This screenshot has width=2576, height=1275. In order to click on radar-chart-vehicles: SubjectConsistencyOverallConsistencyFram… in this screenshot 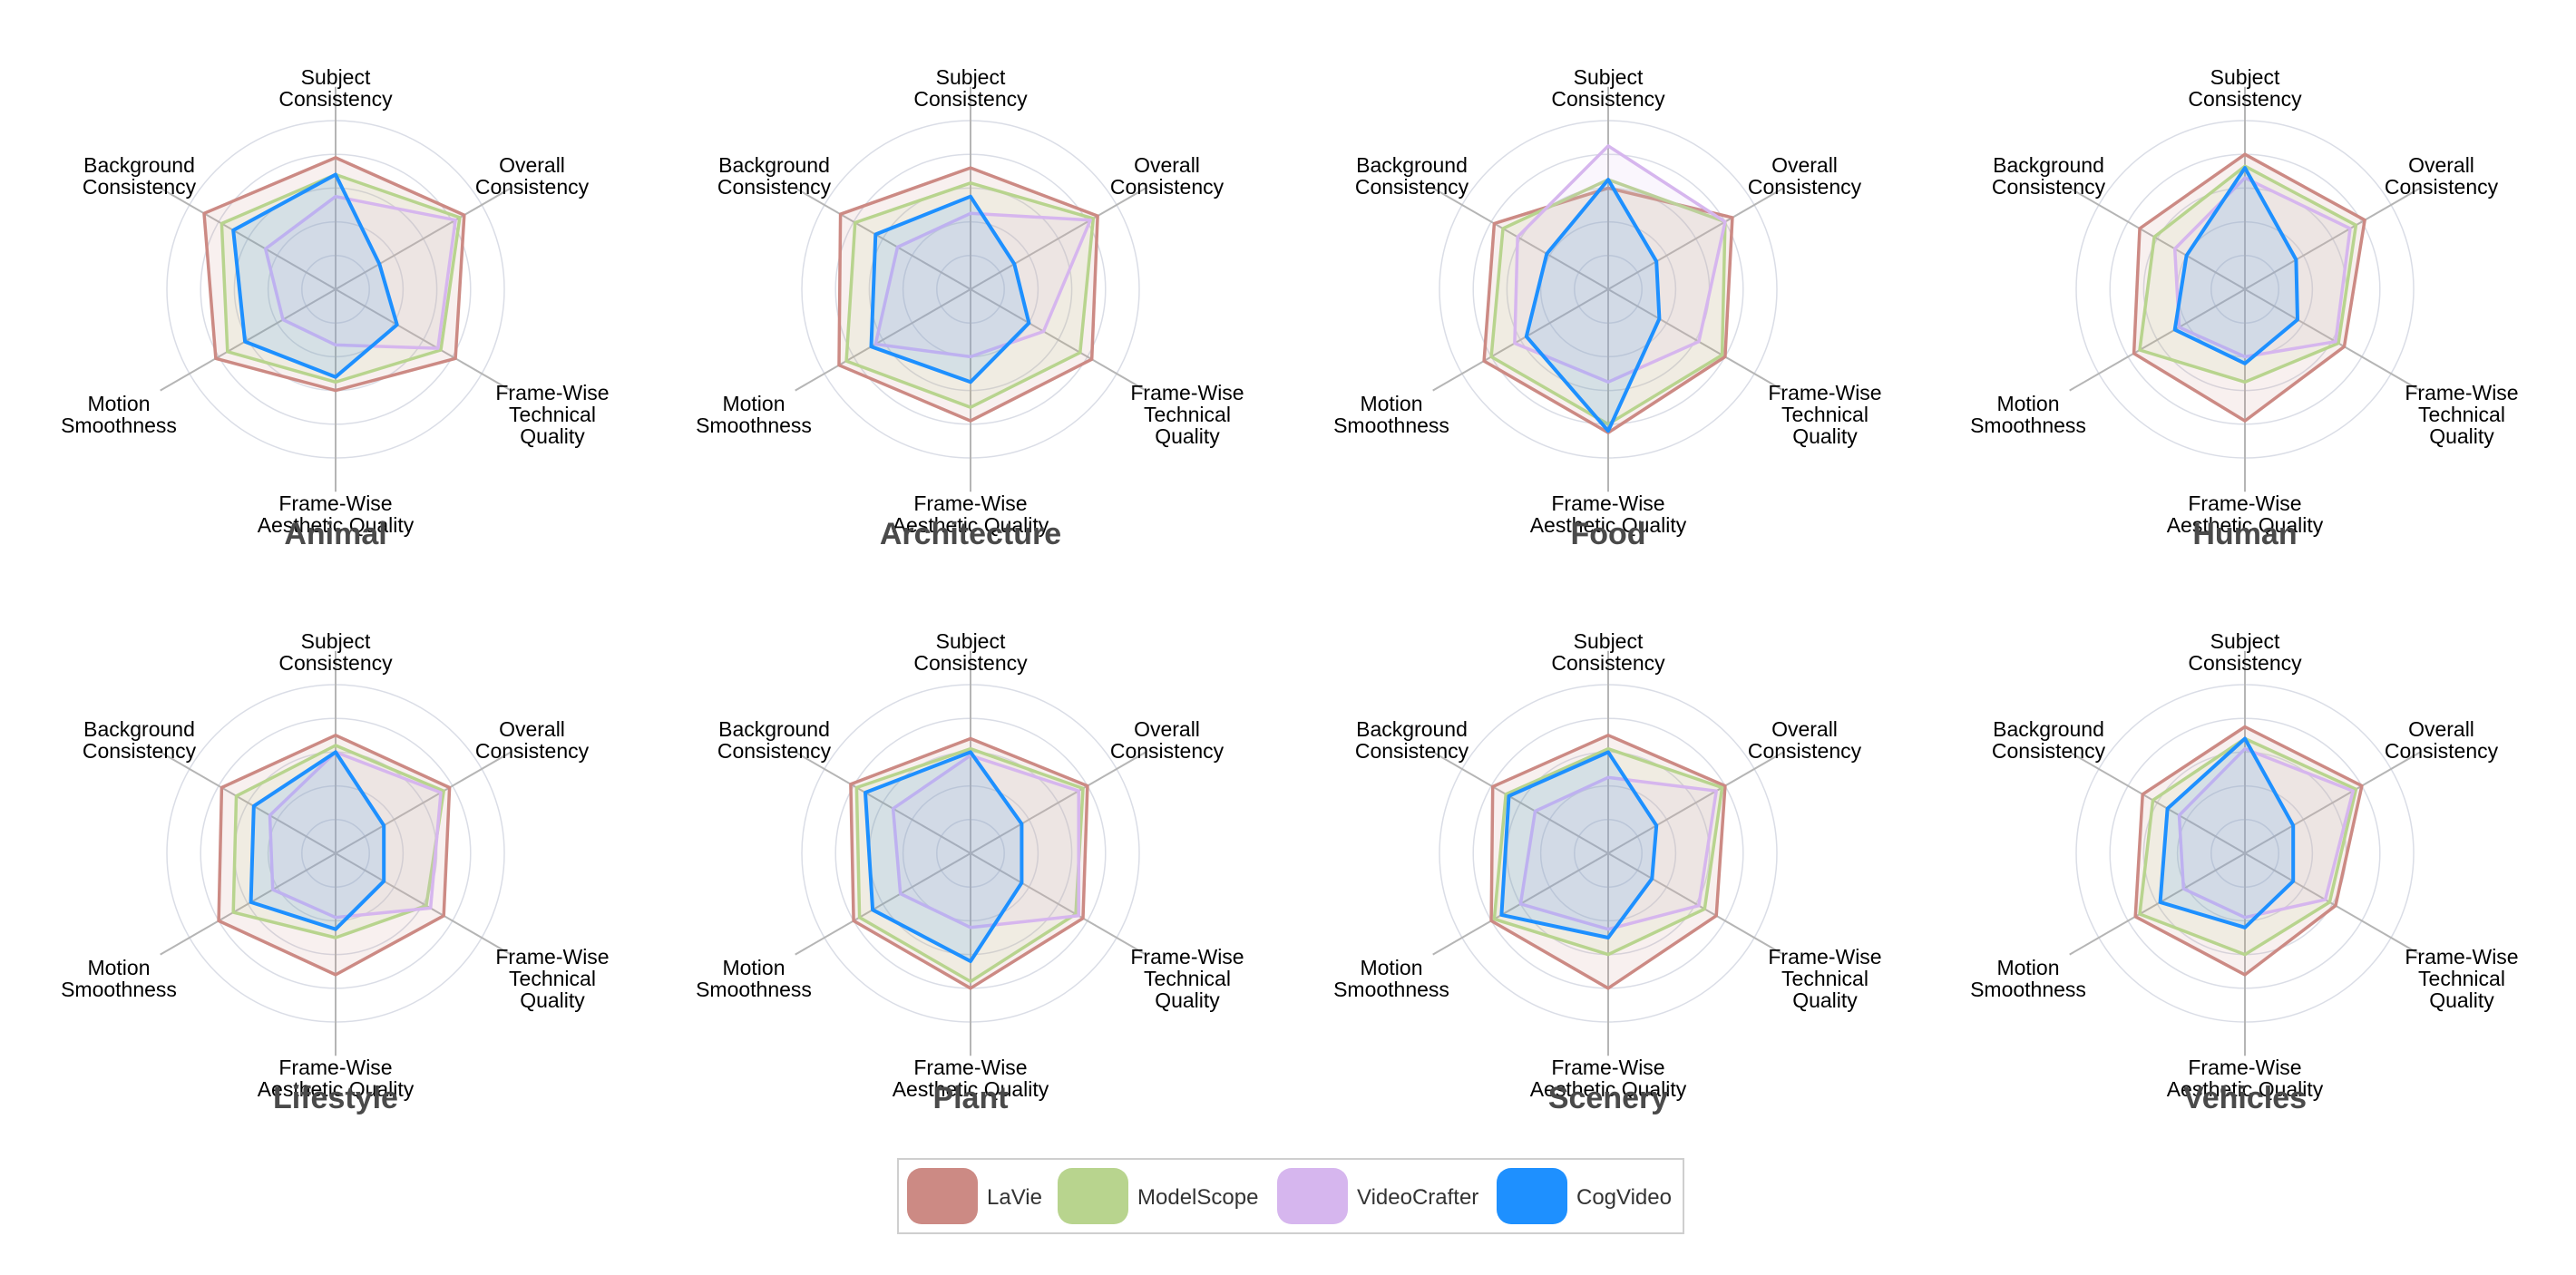, I will do `click(2244, 872)`.